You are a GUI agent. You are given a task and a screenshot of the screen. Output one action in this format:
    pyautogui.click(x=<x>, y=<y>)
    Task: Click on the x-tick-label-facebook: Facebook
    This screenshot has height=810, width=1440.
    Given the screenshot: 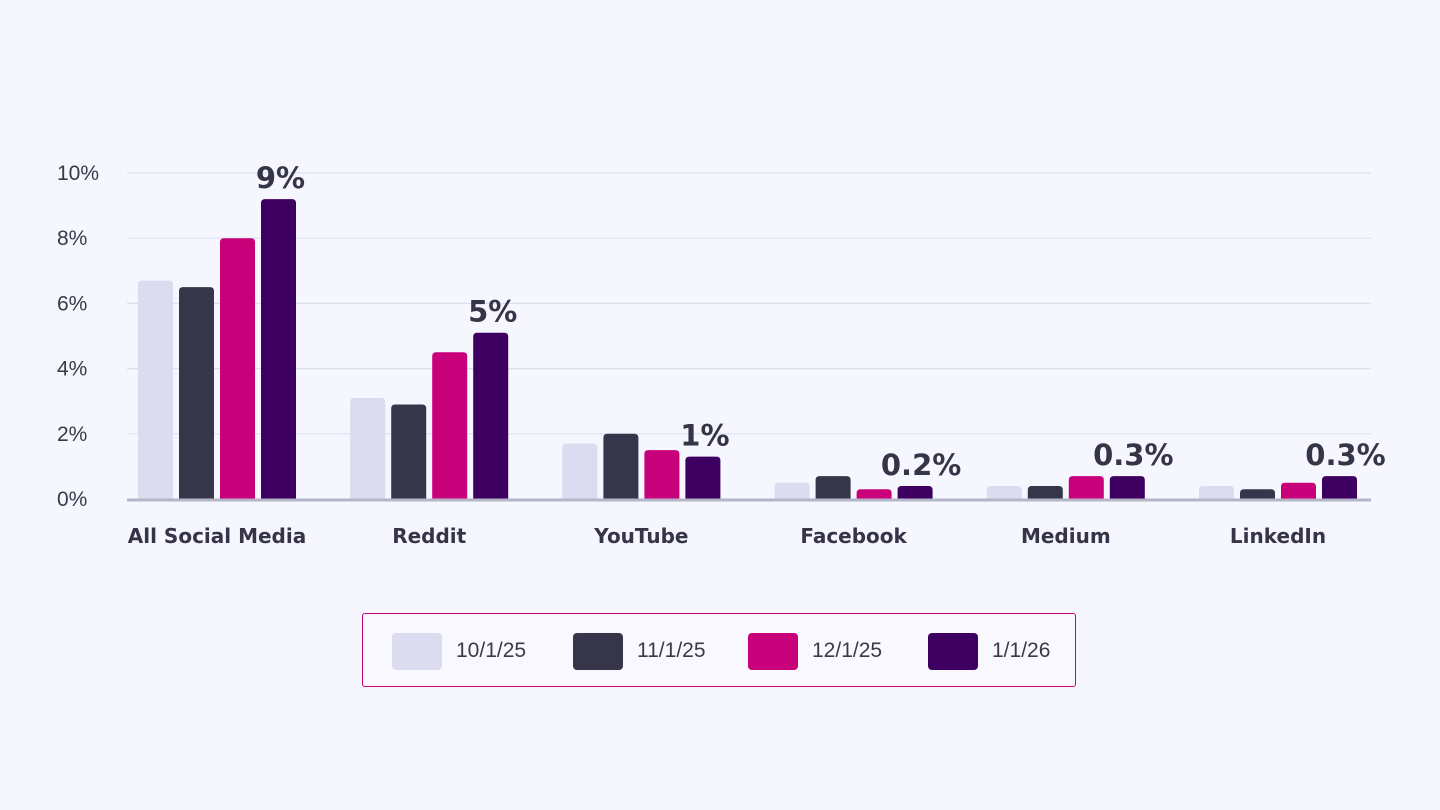 What is the action you would take?
    pyautogui.click(x=853, y=536)
    